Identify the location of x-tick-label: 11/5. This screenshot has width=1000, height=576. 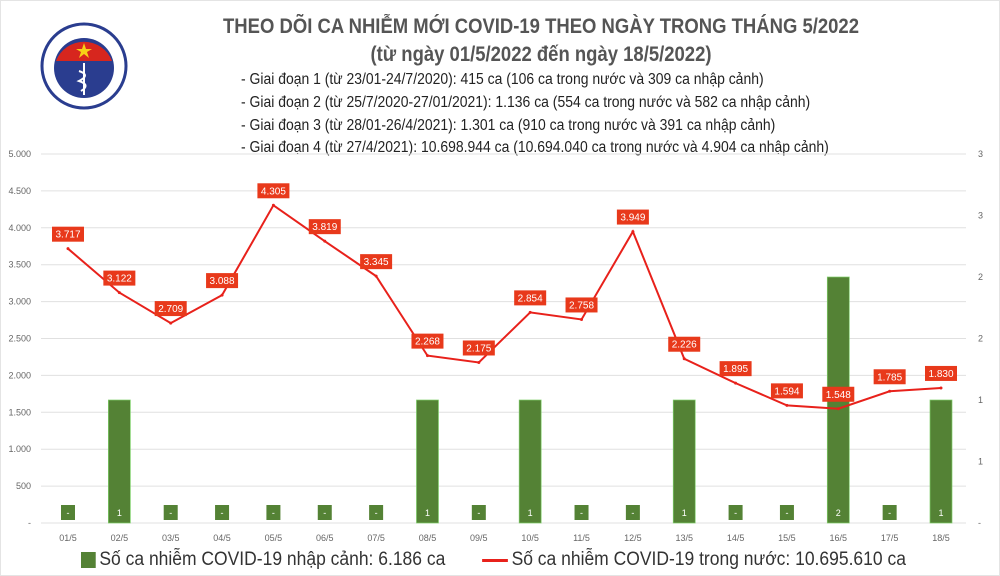
(581, 538).